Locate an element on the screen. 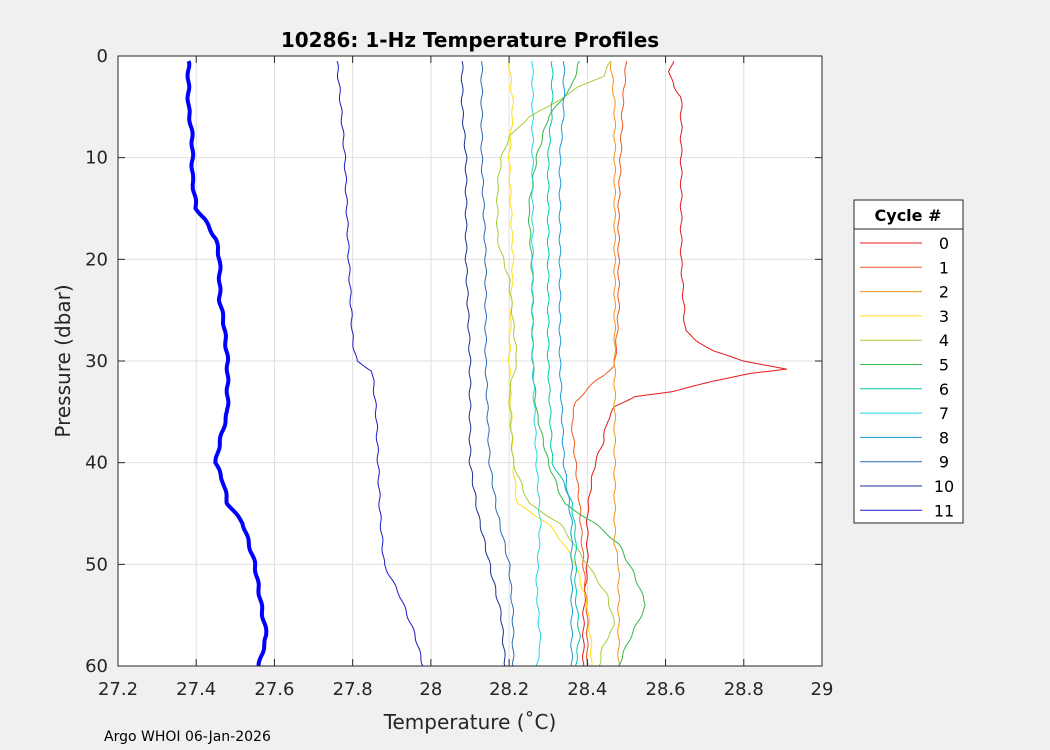  legend-label: 9 is located at coordinates (944, 462).